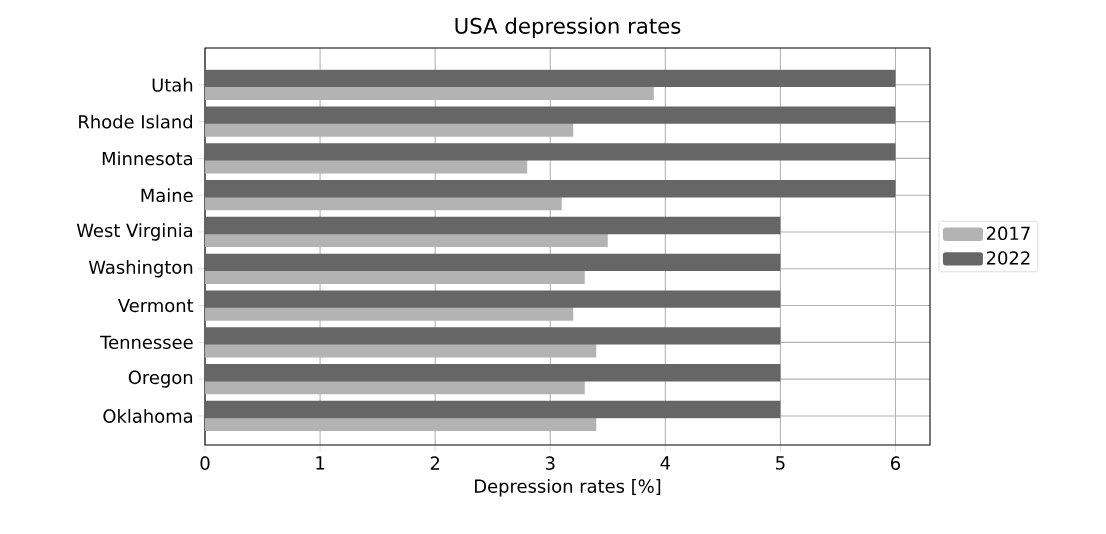  Describe the element at coordinates (205, 463) in the screenshot. I see `x-tick-label: 0` at that location.